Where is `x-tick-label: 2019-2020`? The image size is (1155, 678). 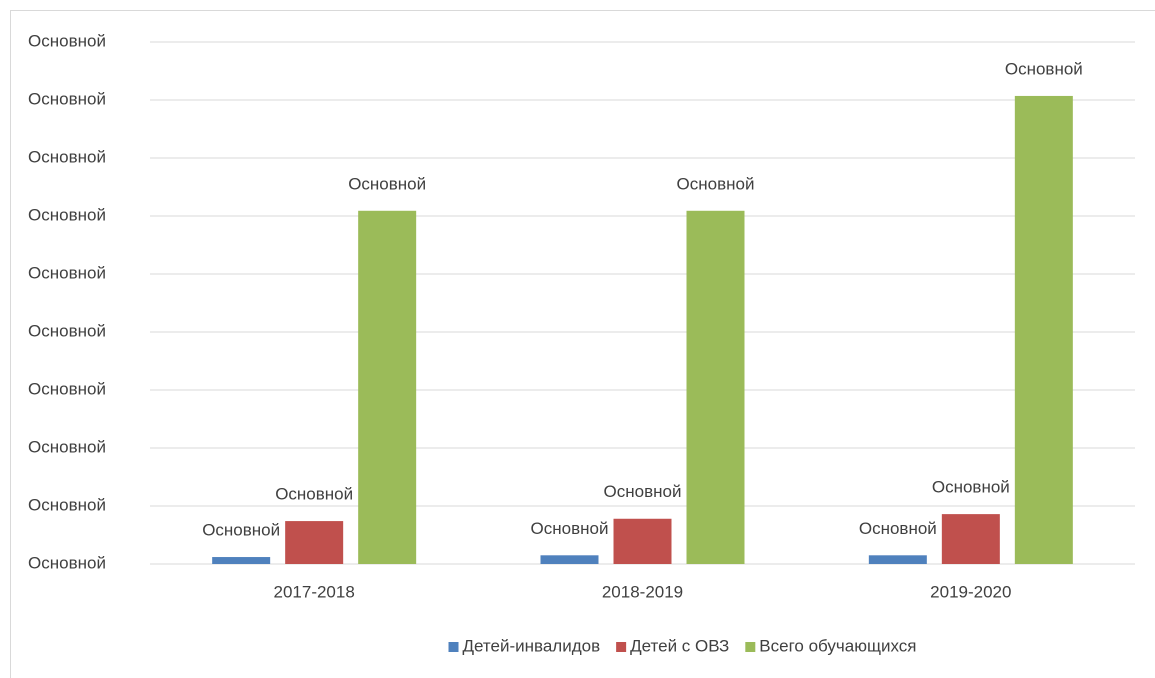
x-tick-label: 2019-2020 is located at coordinates (970, 591).